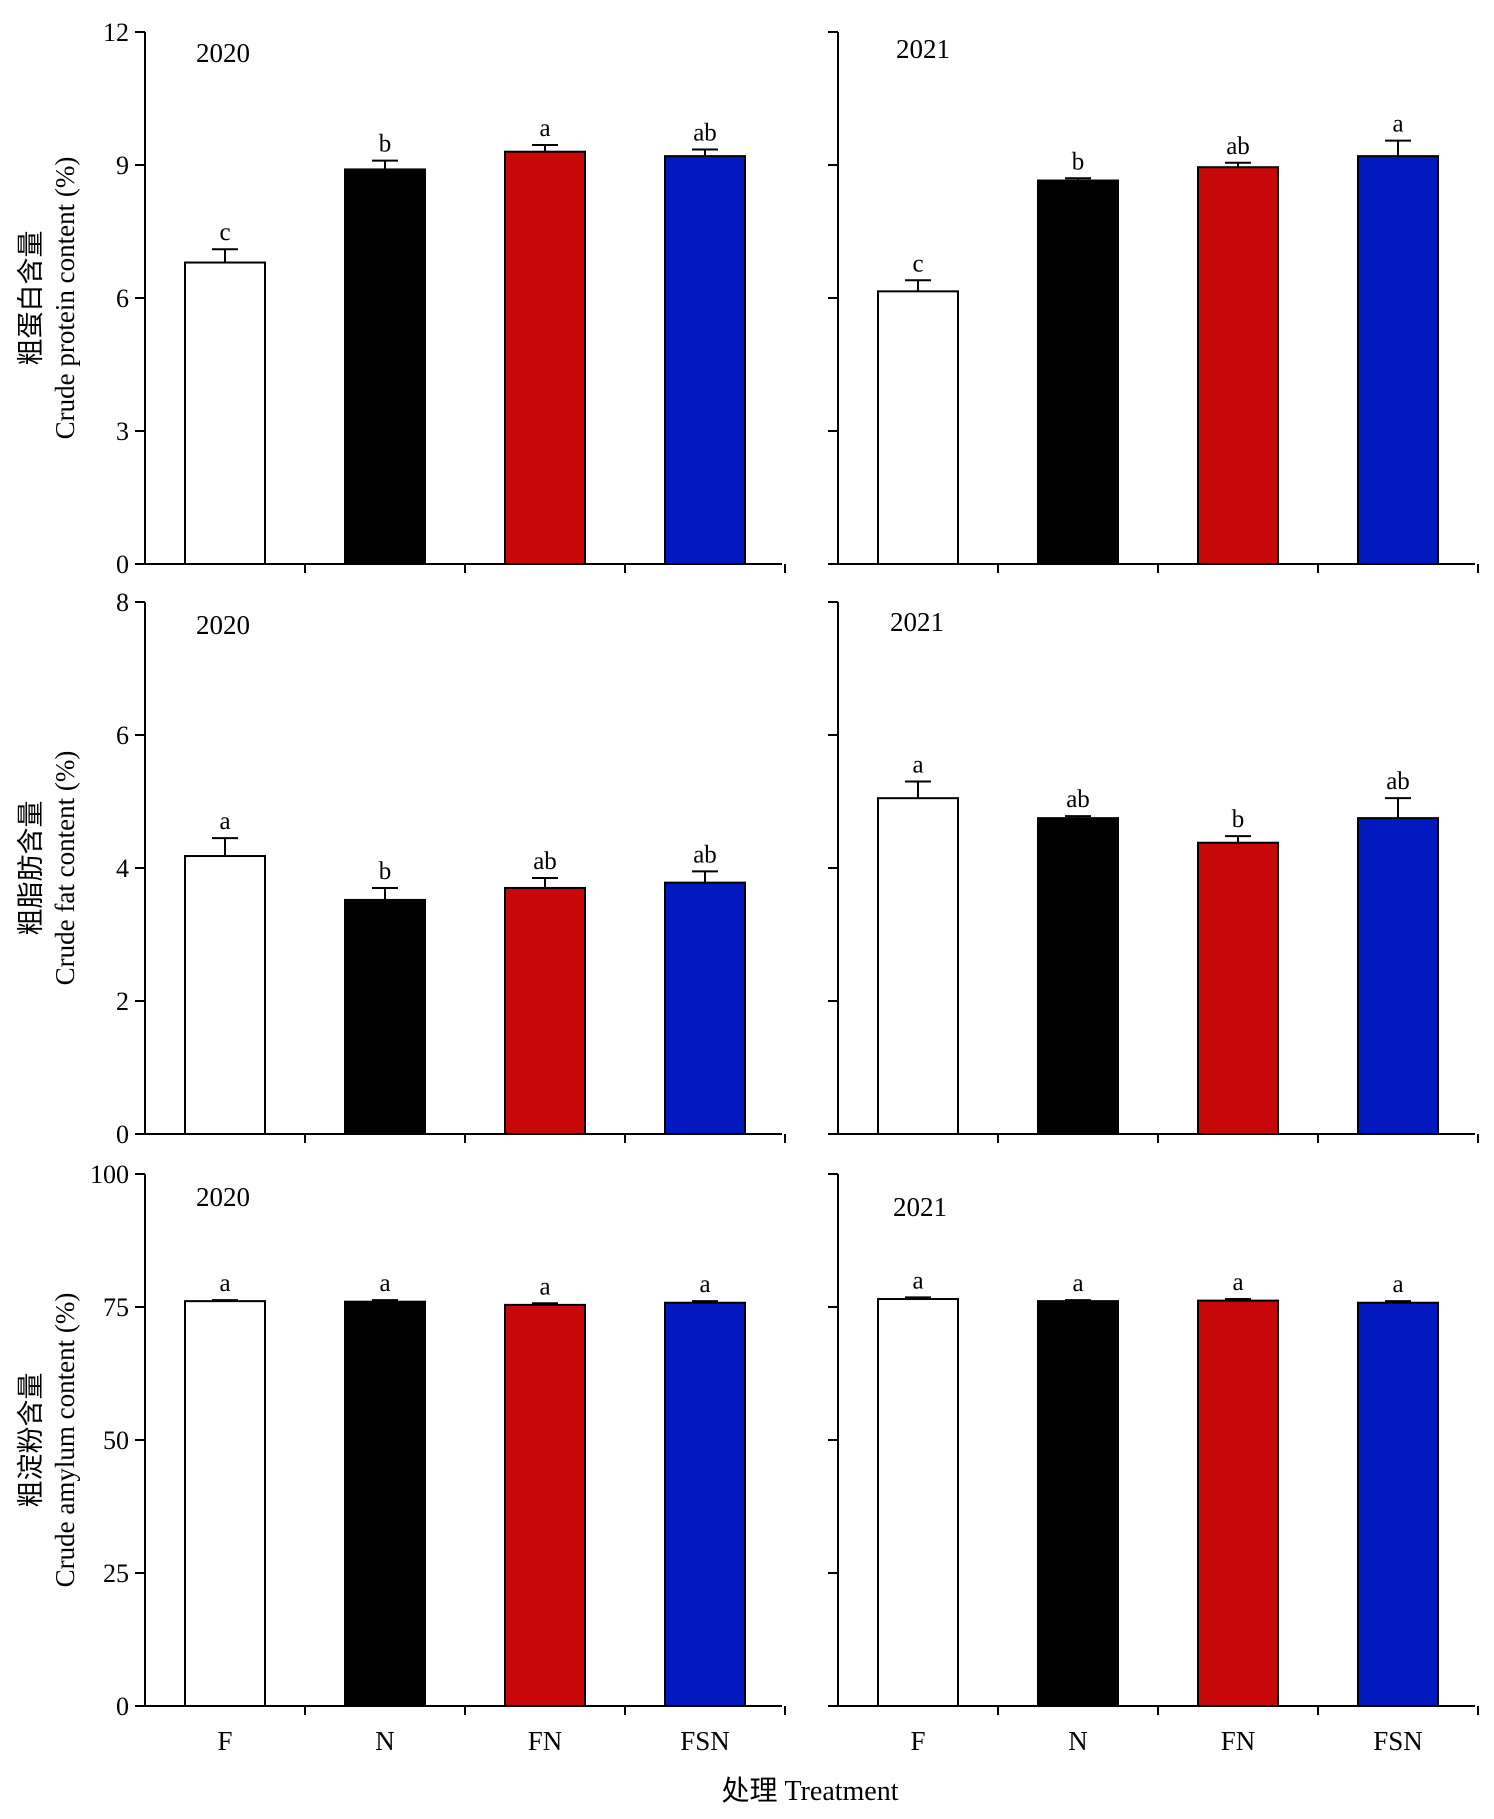 This screenshot has height=1819, width=1494. Describe the element at coordinates (31, 868) in the screenshot. I see `y-axis-title-chinese: 粗脂肪含量` at that location.